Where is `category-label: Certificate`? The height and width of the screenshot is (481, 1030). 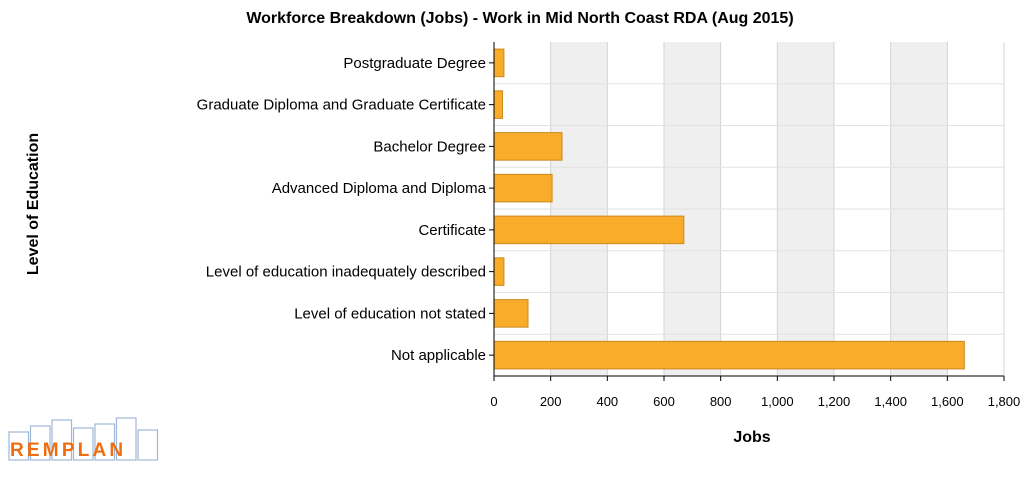 category-label: Certificate is located at coordinates (452, 230).